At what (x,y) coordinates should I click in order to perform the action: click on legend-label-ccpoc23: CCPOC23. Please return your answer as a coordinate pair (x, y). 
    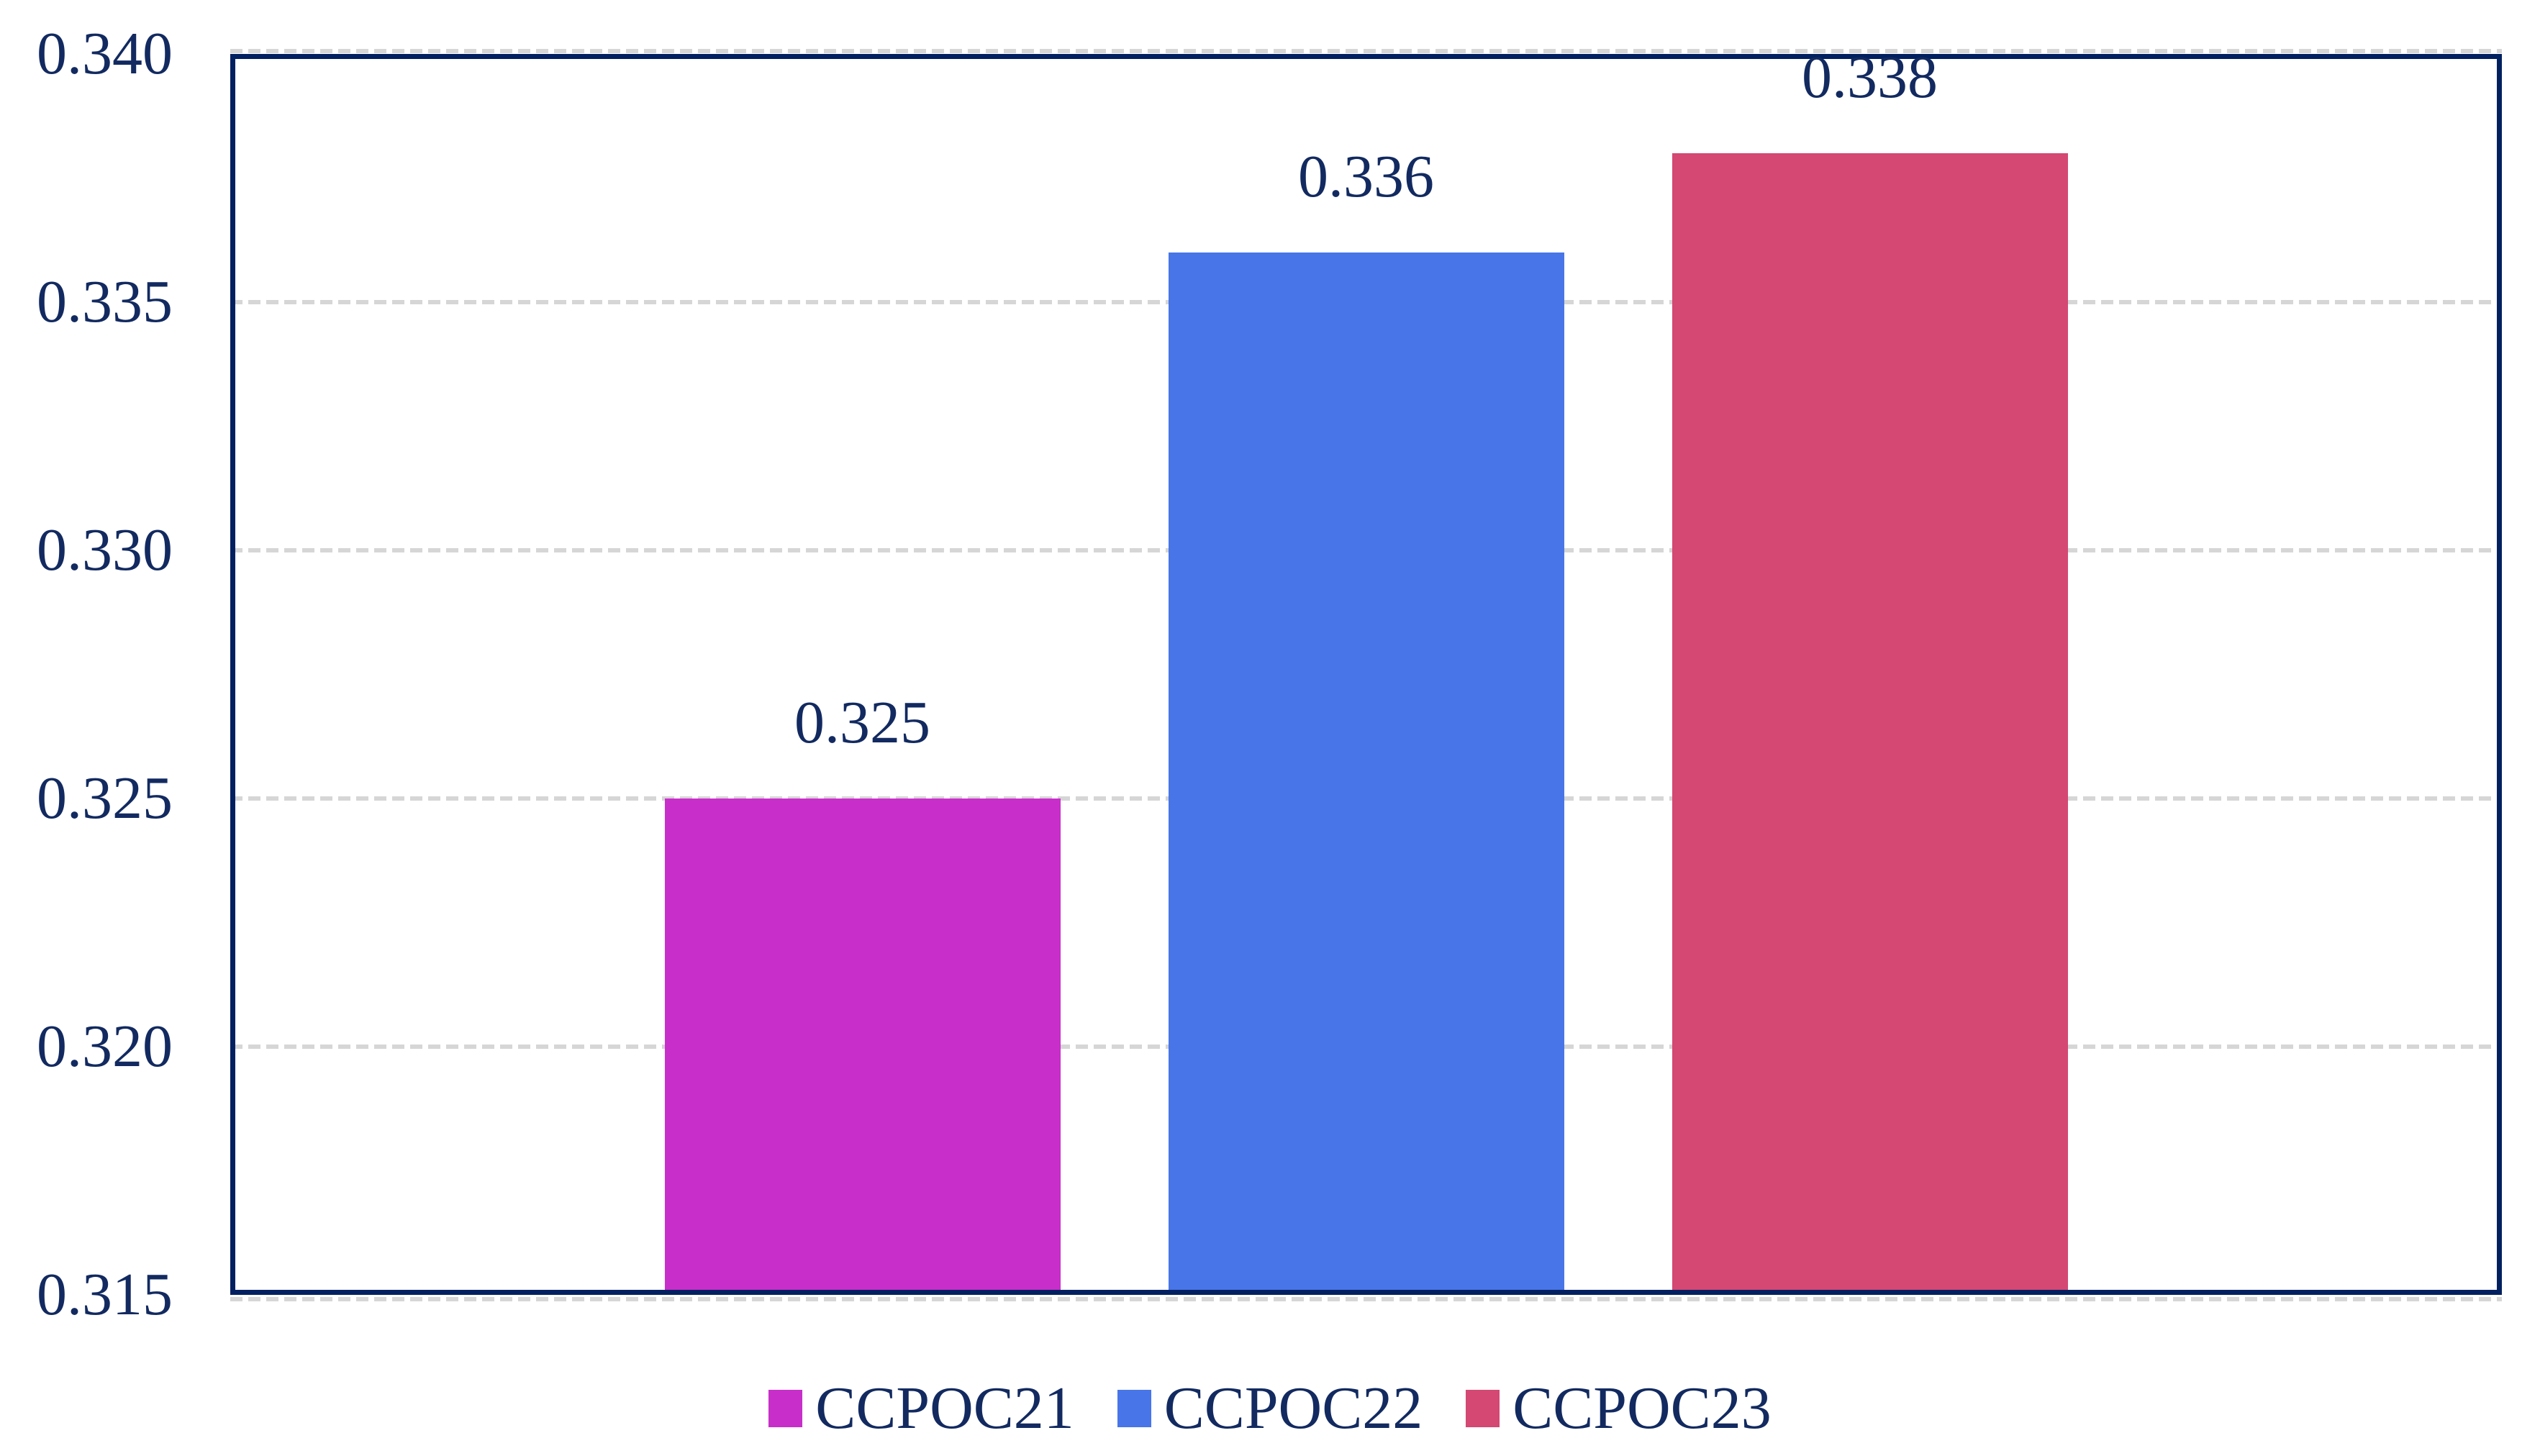
    Looking at the image, I should click on (1642, 1408).